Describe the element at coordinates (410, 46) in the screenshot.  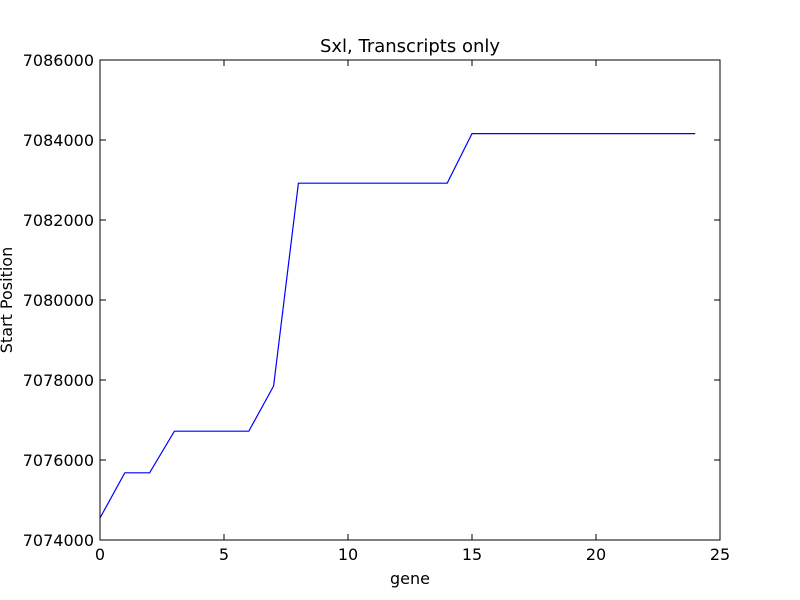
I see `chart-title: Sxl, Transcripts only` at that location.